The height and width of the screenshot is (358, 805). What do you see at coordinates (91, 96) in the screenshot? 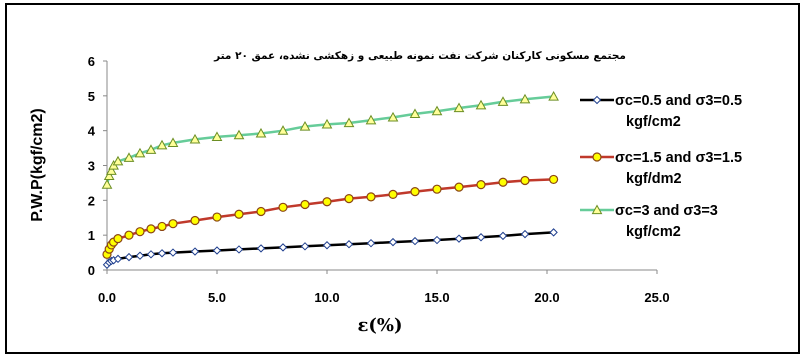
I see `y-tick-label: 5` at bounding box center [91, 96].